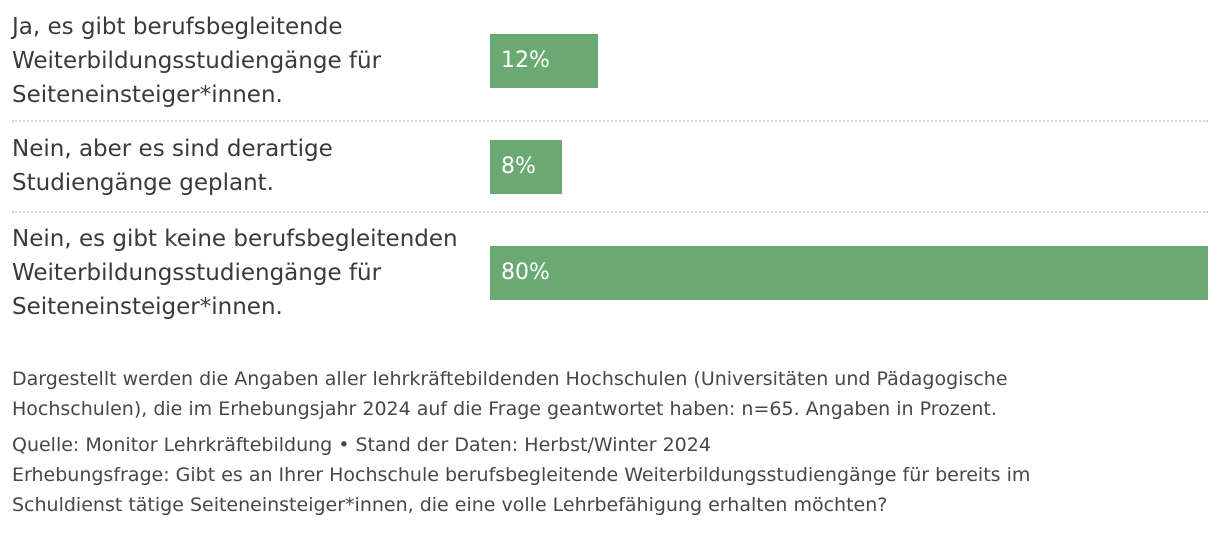  What do you see at coordinates (172, 149) in the screenshot?
I see `category-label-line: Nein, aber es sind derartige` at bounding box center [172, 149].